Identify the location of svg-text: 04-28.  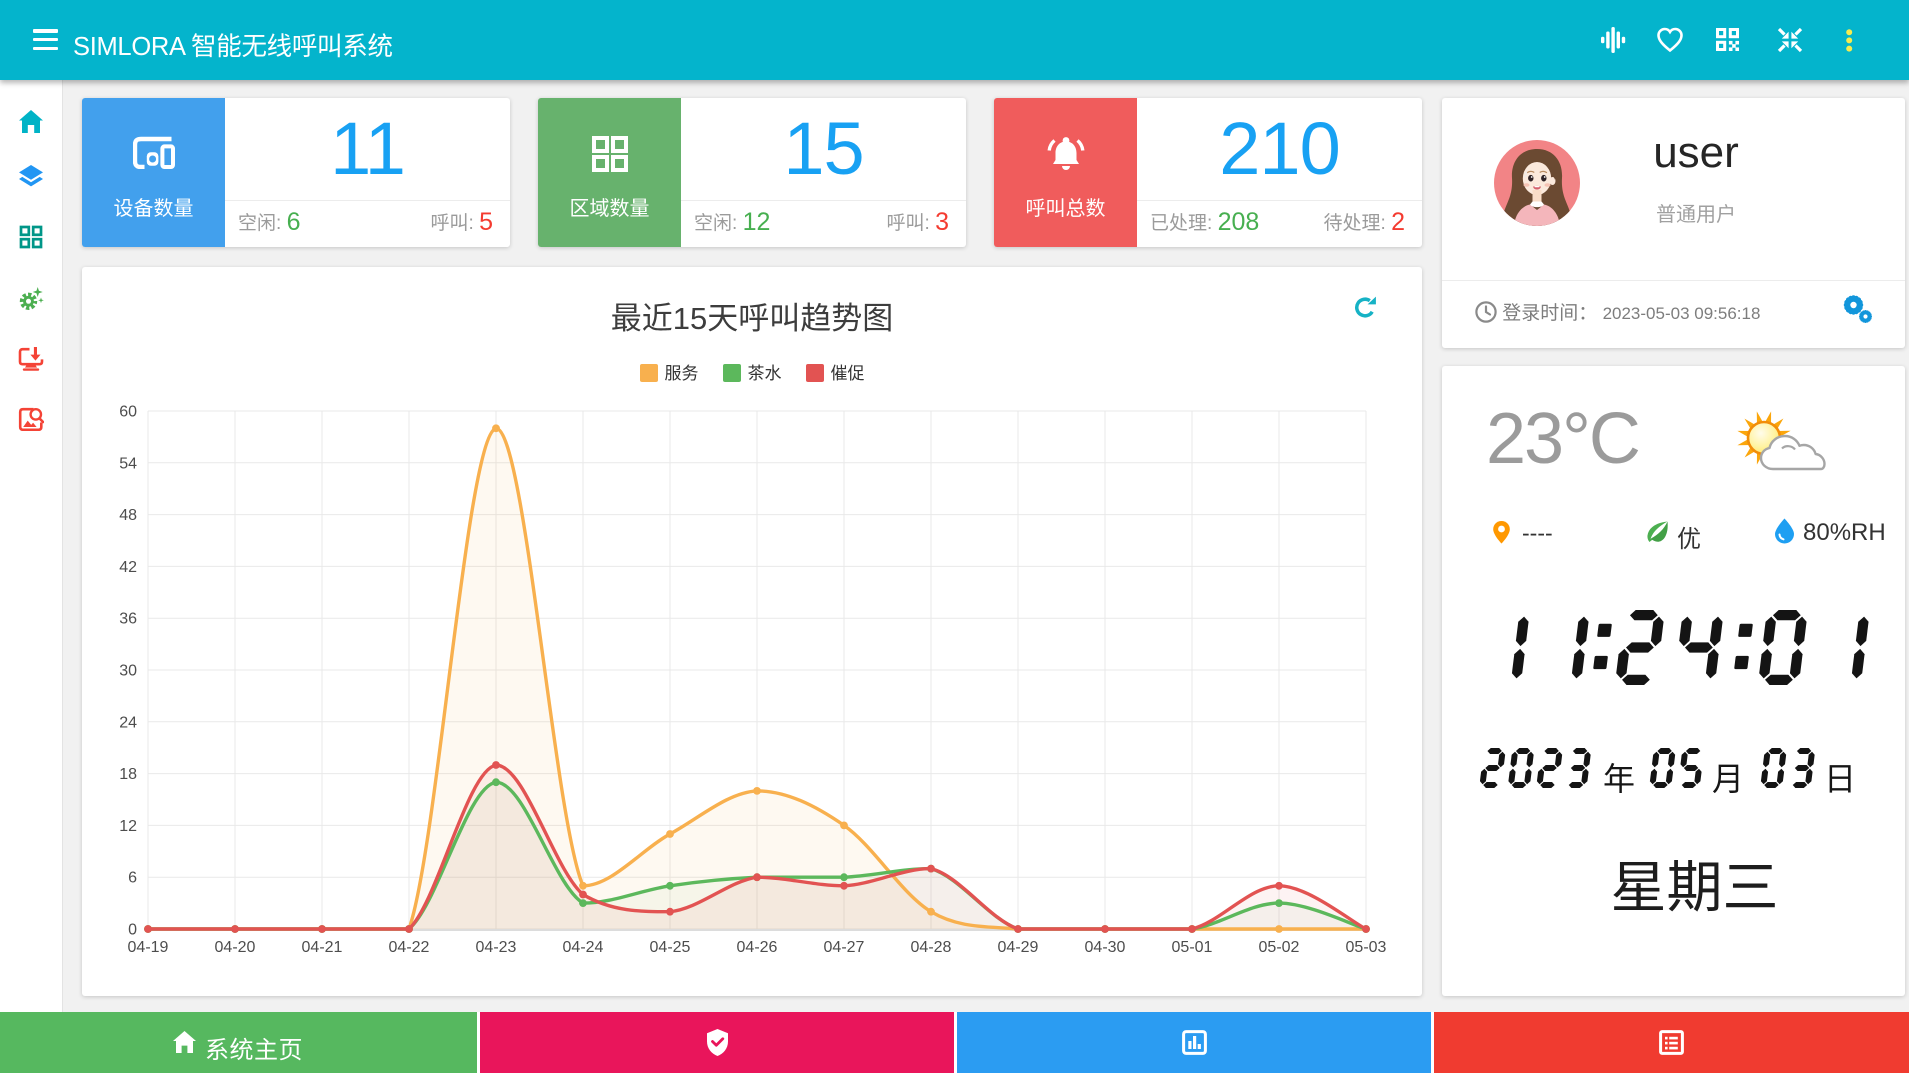
(931, 947).